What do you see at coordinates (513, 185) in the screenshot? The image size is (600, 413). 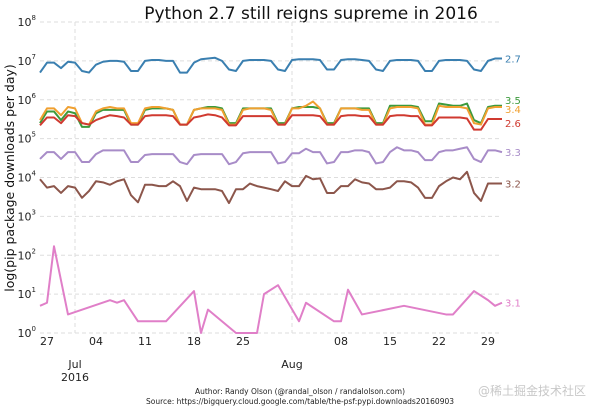 I see `series-label: 3.2` at bounding box center [513, 185].